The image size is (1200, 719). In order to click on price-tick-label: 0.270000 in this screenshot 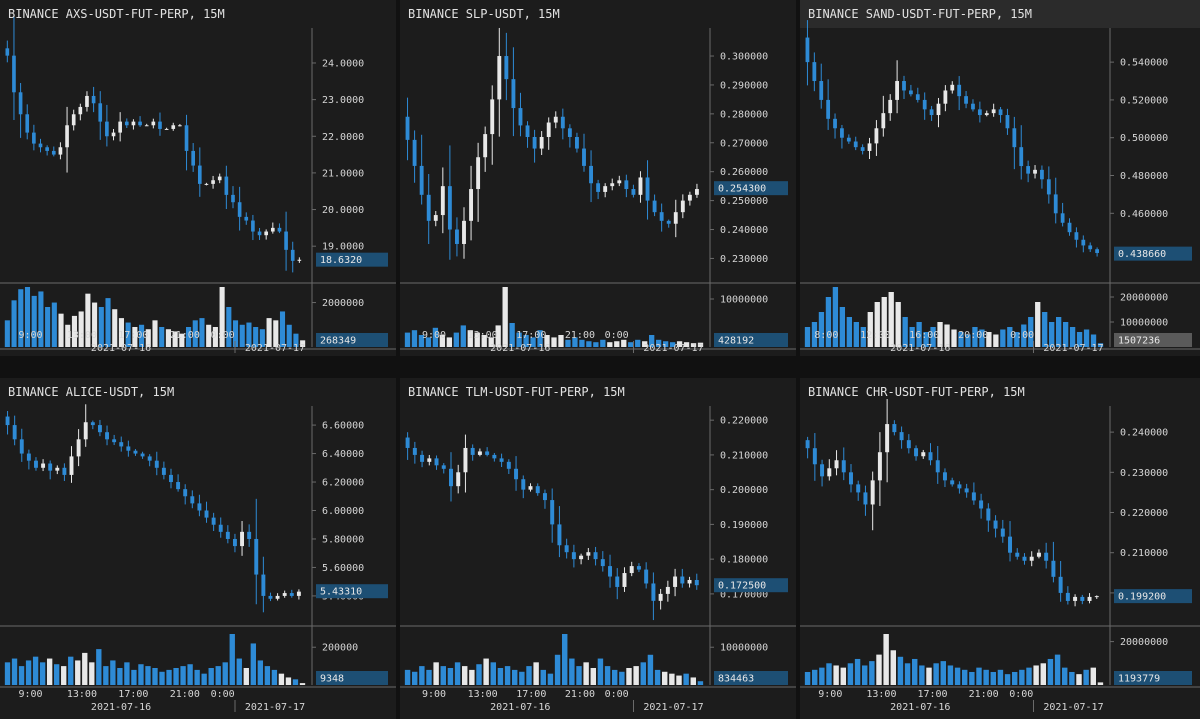, I will do `click(744, 143)`.